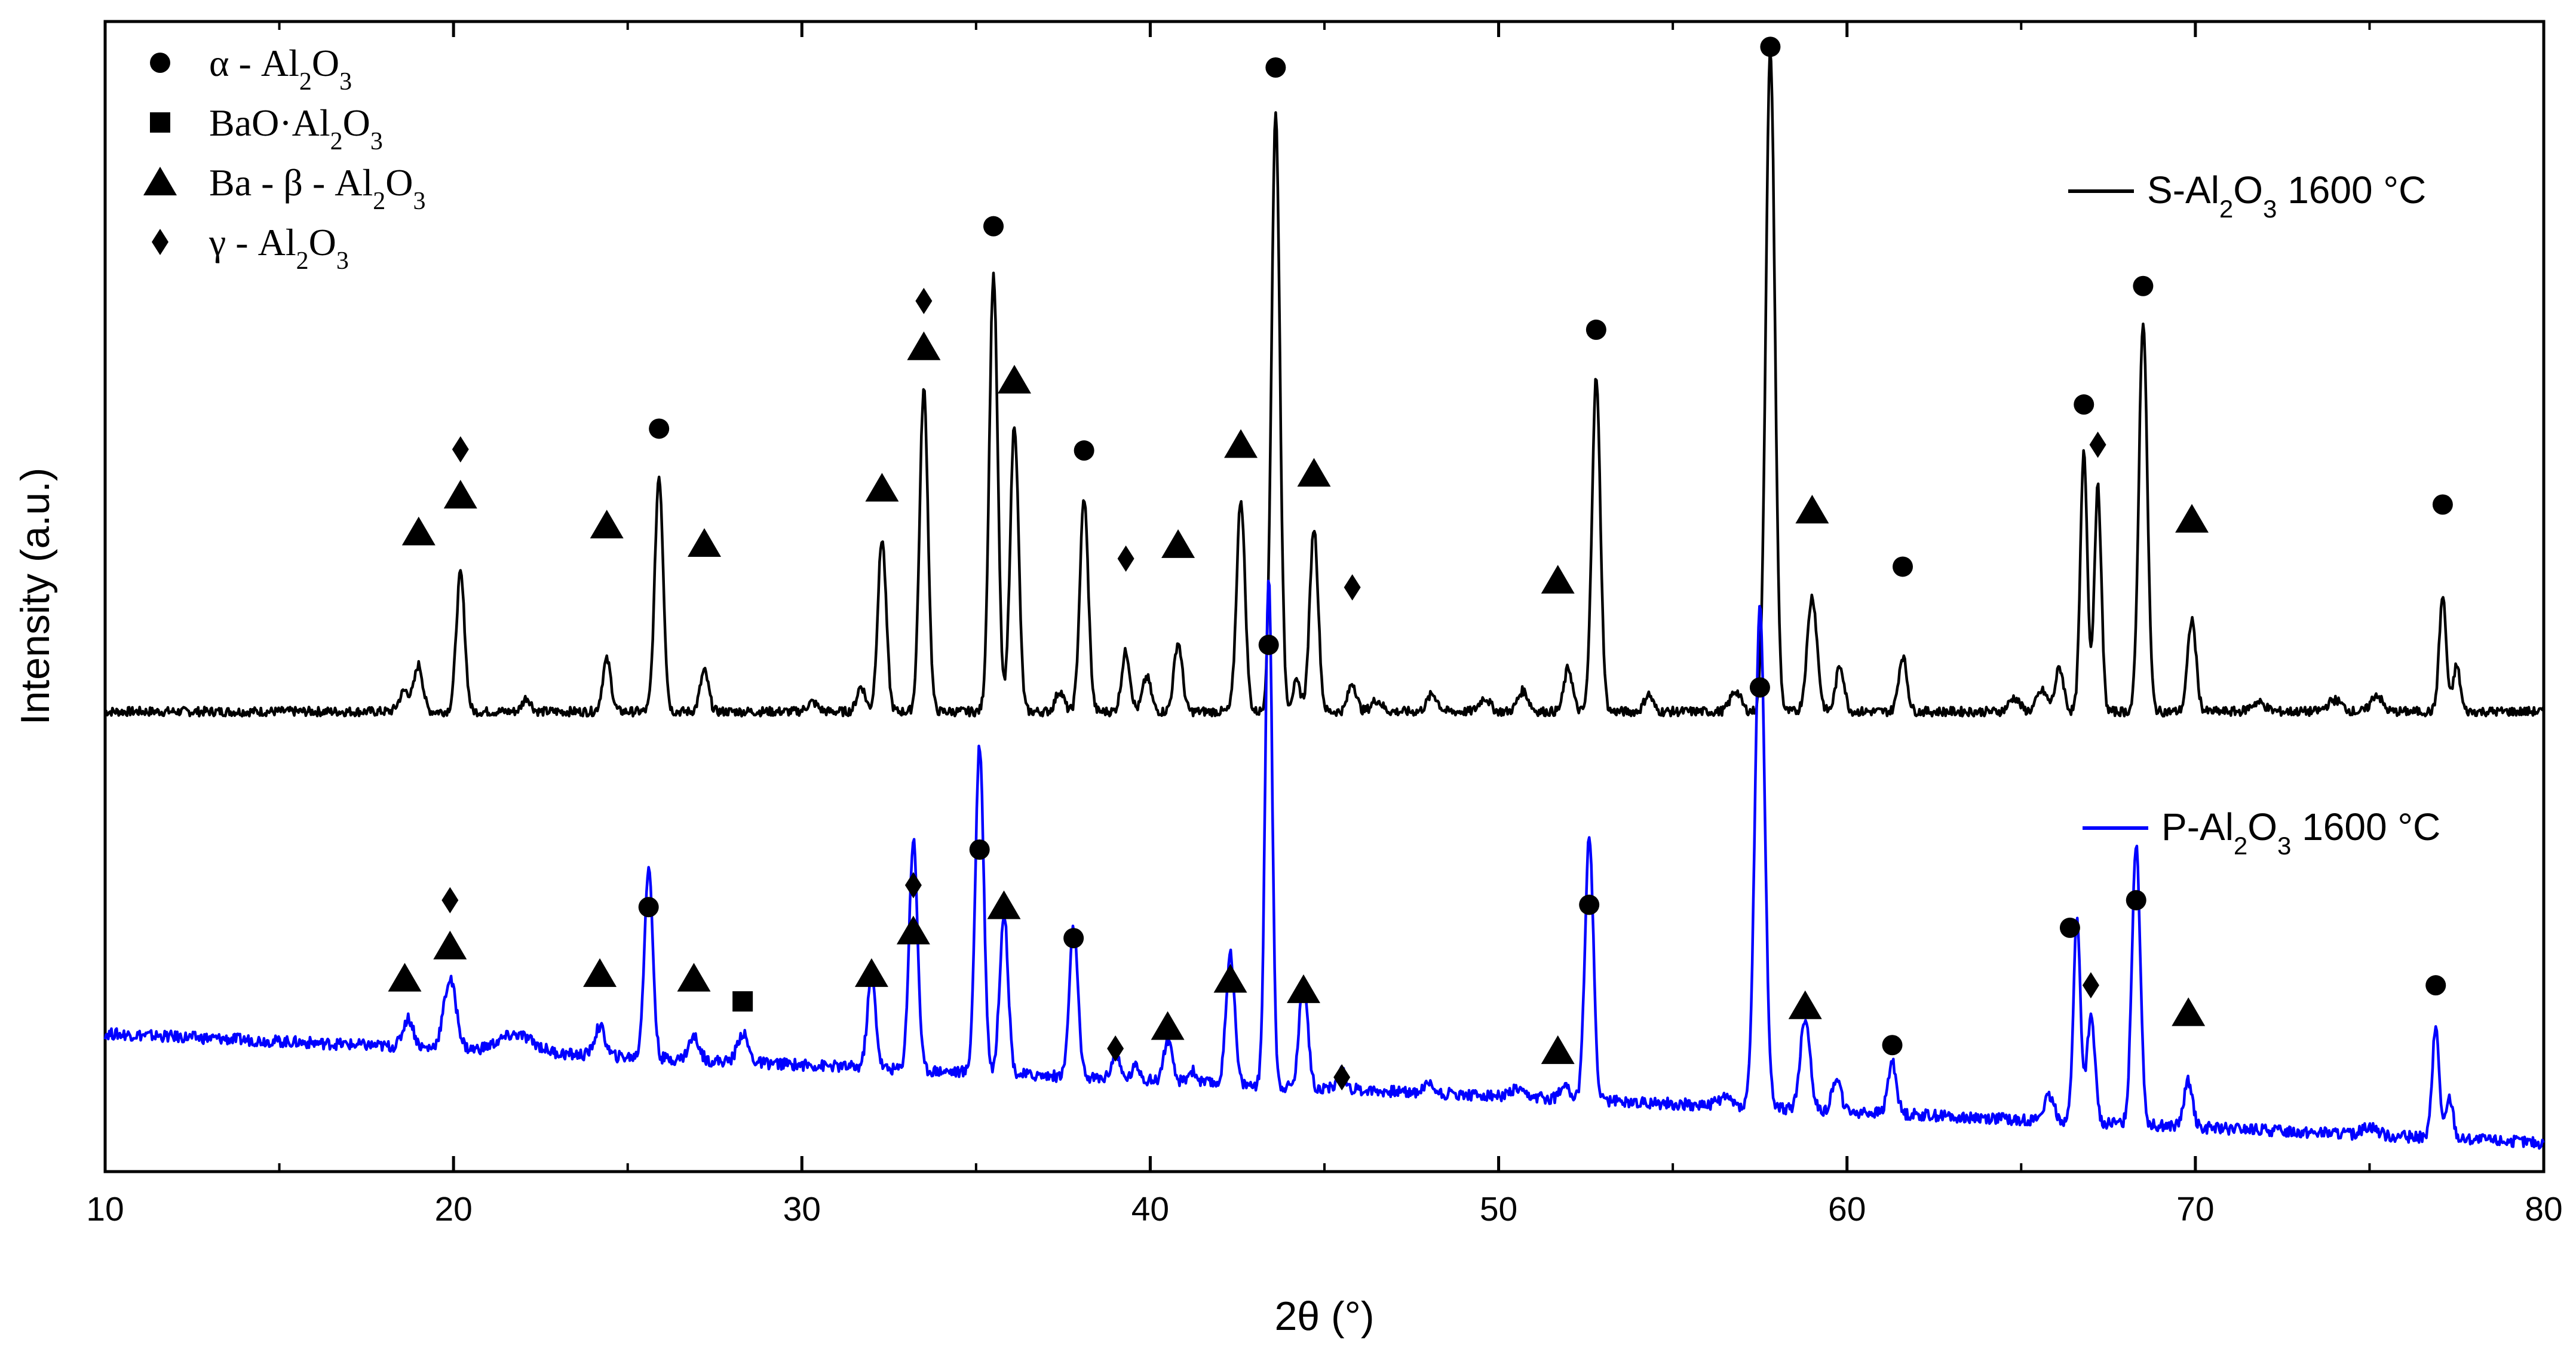  What do you see at coordinates (317, 188) in the screenshot?
I see `legend-label-ba_beta: Ba - β - Al2O3` at bounding box center [317, 188].